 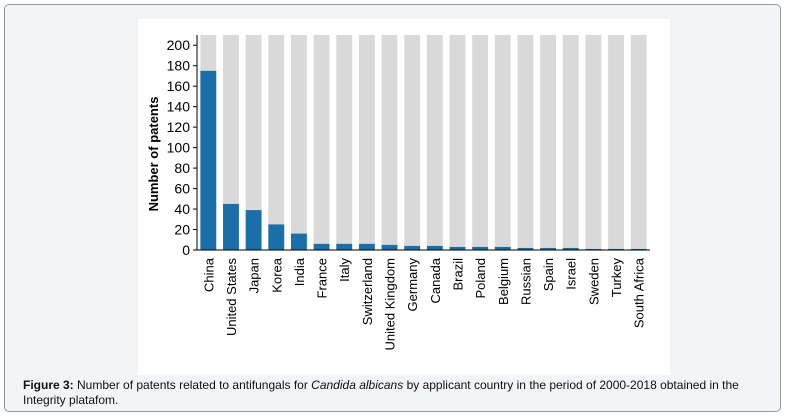 What do you see at coordinates (182, 168) in the screenshot?
I see `y-tick-label: 80` at bounding box center [182, 168].